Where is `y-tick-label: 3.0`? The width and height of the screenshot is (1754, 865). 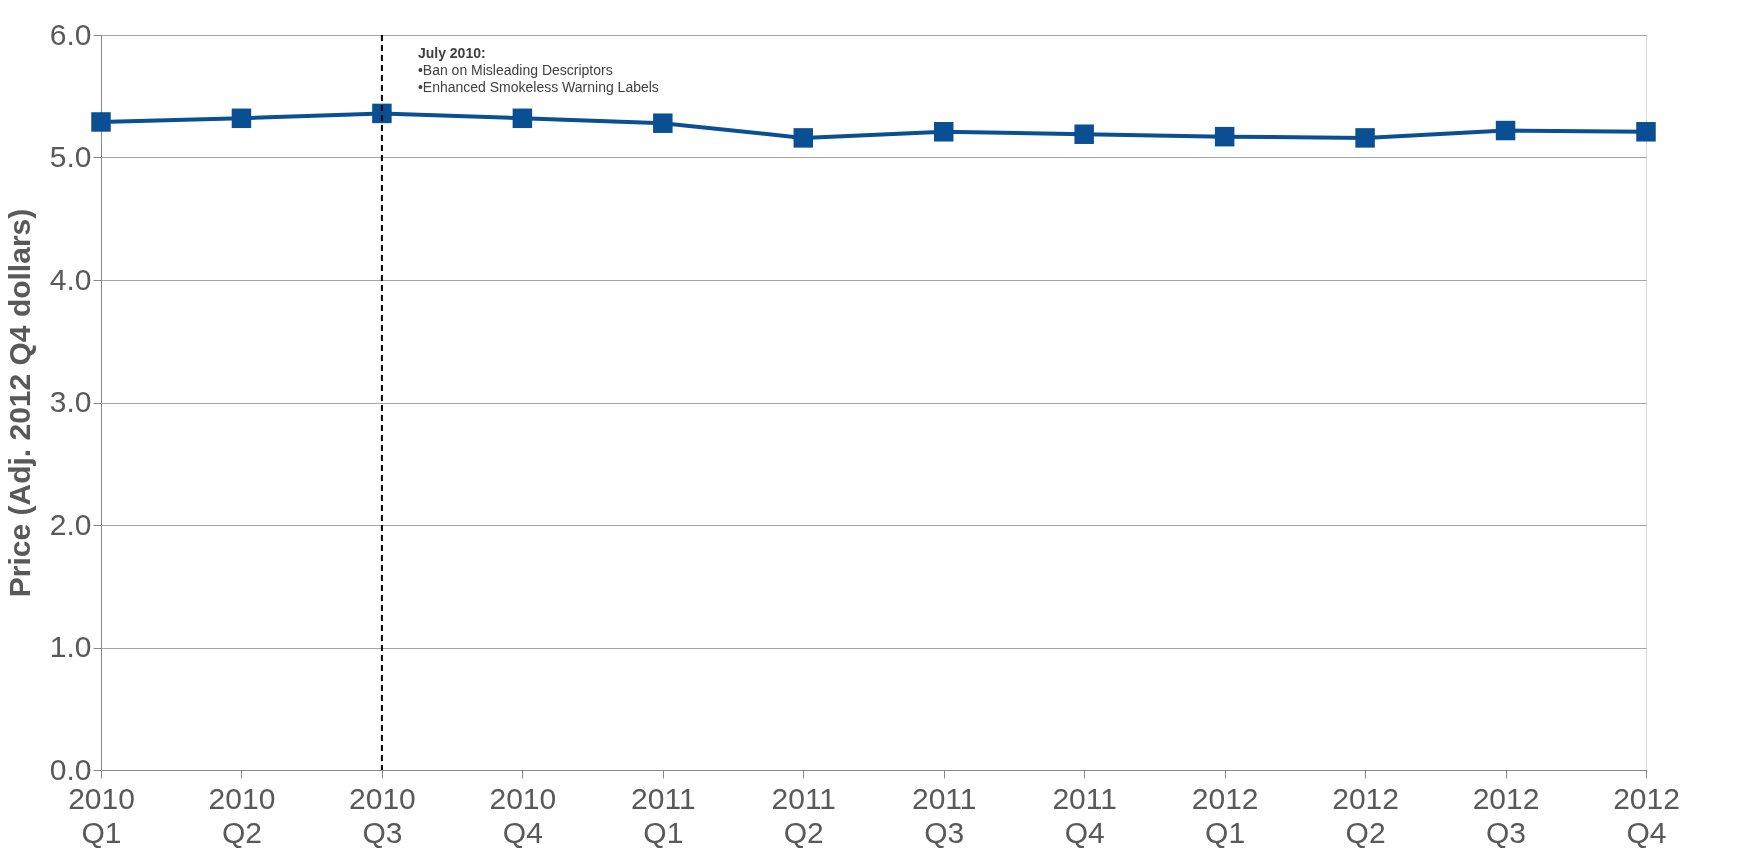 y-tick-label: 3.0 is located at coordinates (70, 401).